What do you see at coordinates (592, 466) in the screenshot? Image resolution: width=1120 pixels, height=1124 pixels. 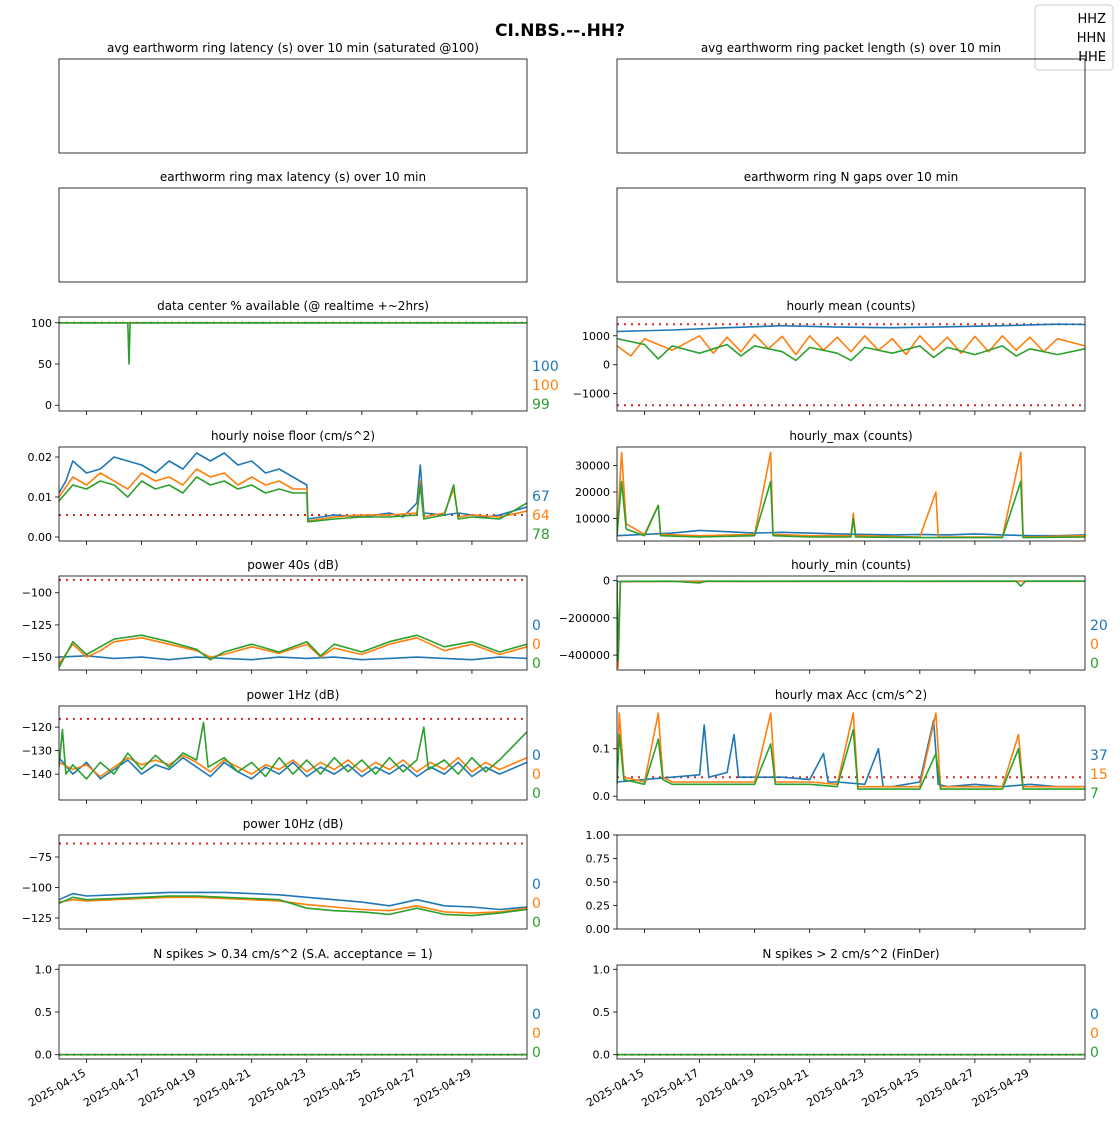 I see `y-tick-label: 30000` at bounding box center [592, 466].